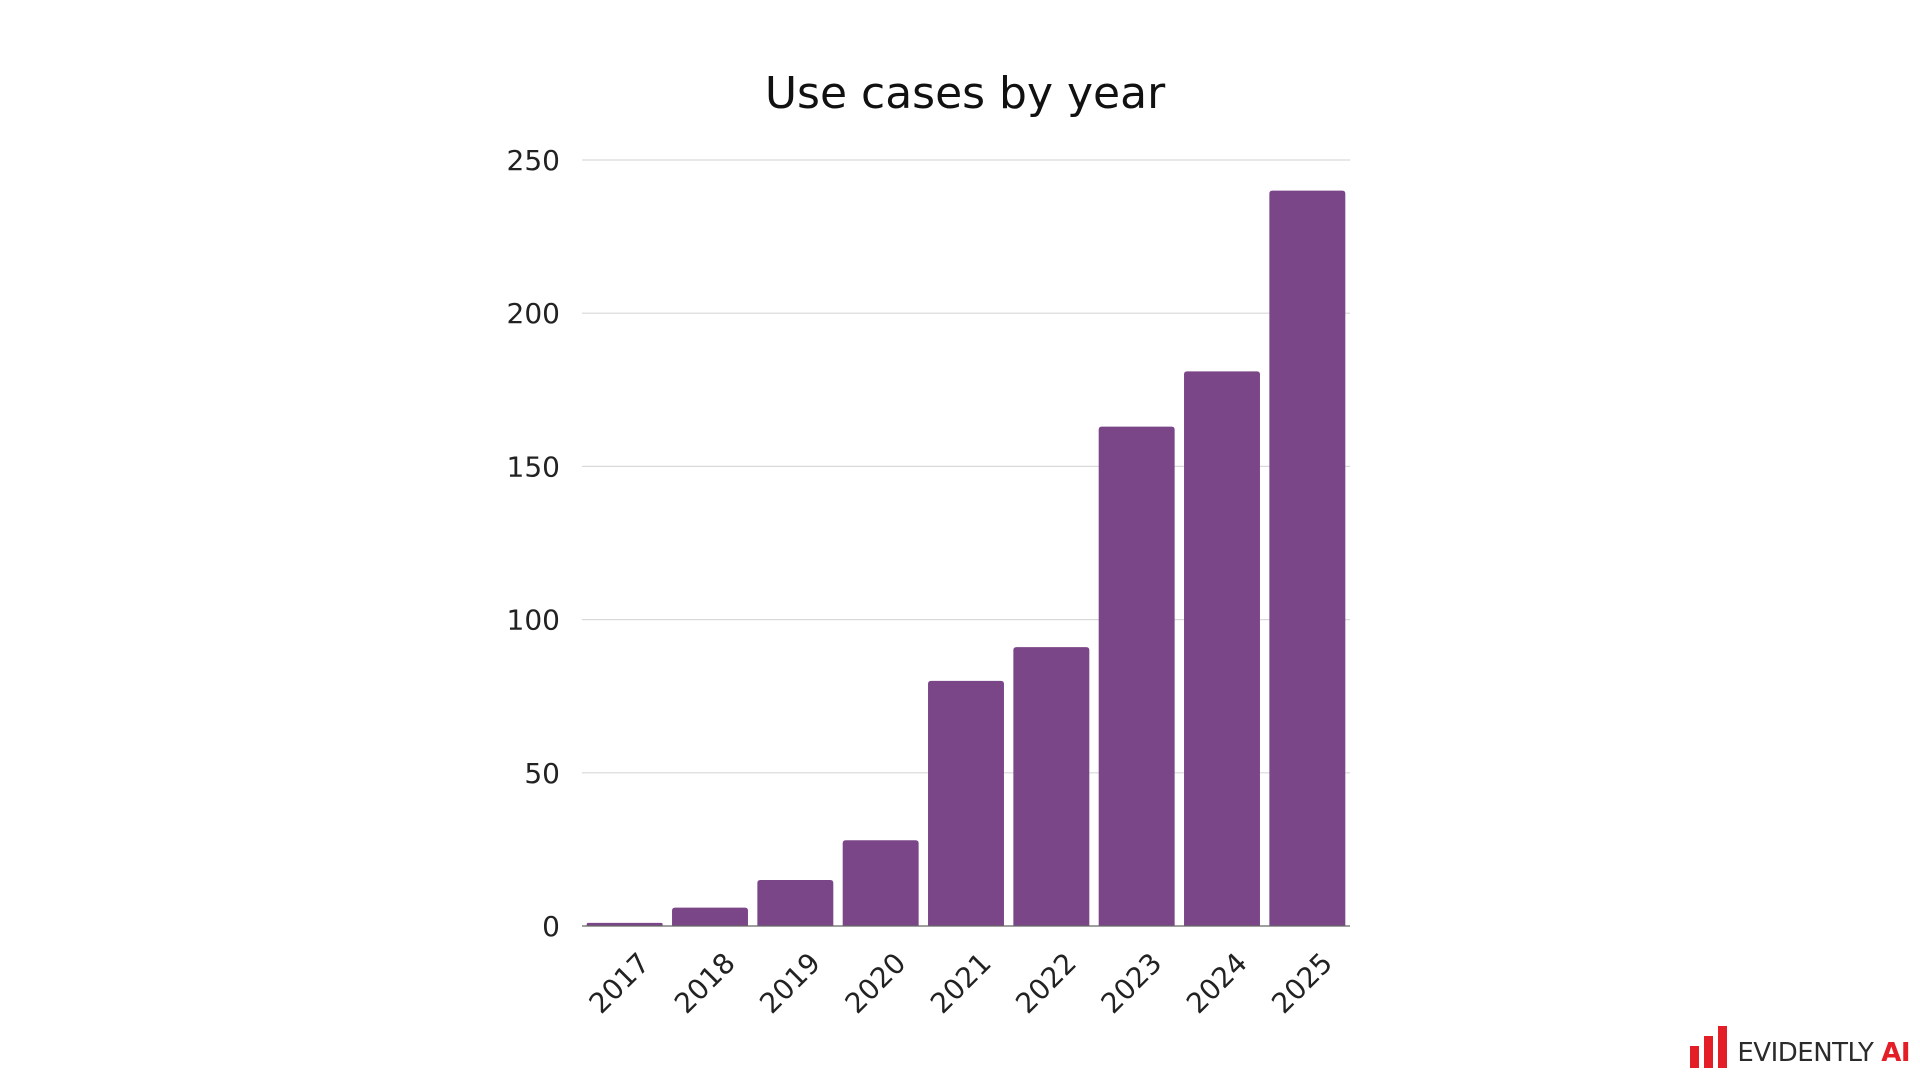 Image resolution: width=1920 pixels, height=1080 pixels. I want to click on logo-bars-icon, so click(1709, 1047).